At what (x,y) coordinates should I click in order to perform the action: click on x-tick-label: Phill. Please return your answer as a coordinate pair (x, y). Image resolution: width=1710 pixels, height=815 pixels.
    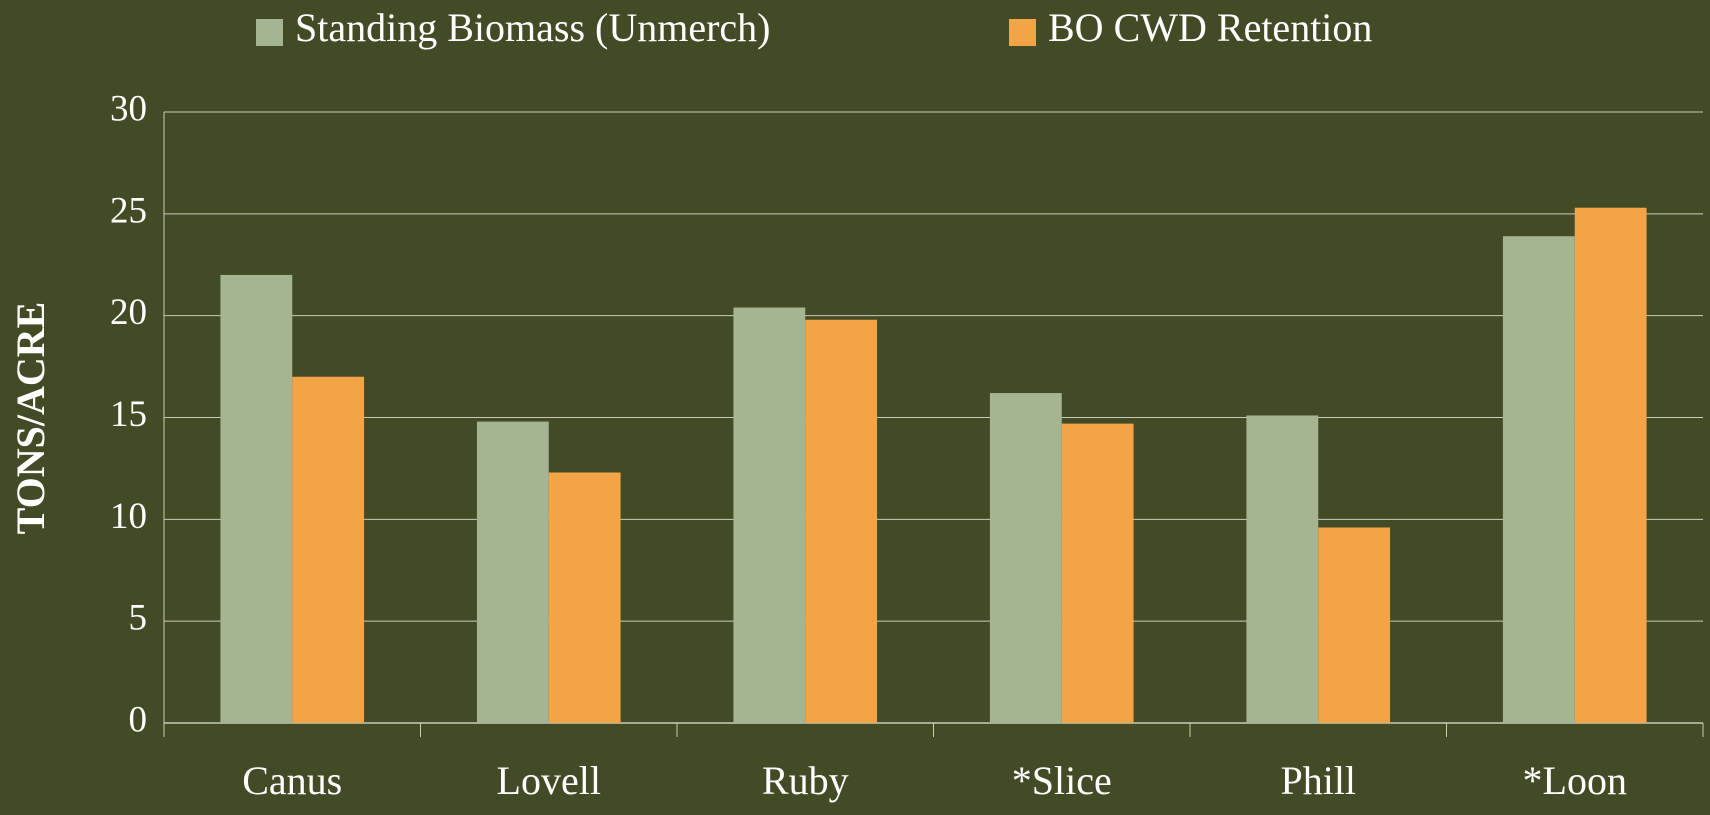
    Looking at the image, I should click on (1318, 780).